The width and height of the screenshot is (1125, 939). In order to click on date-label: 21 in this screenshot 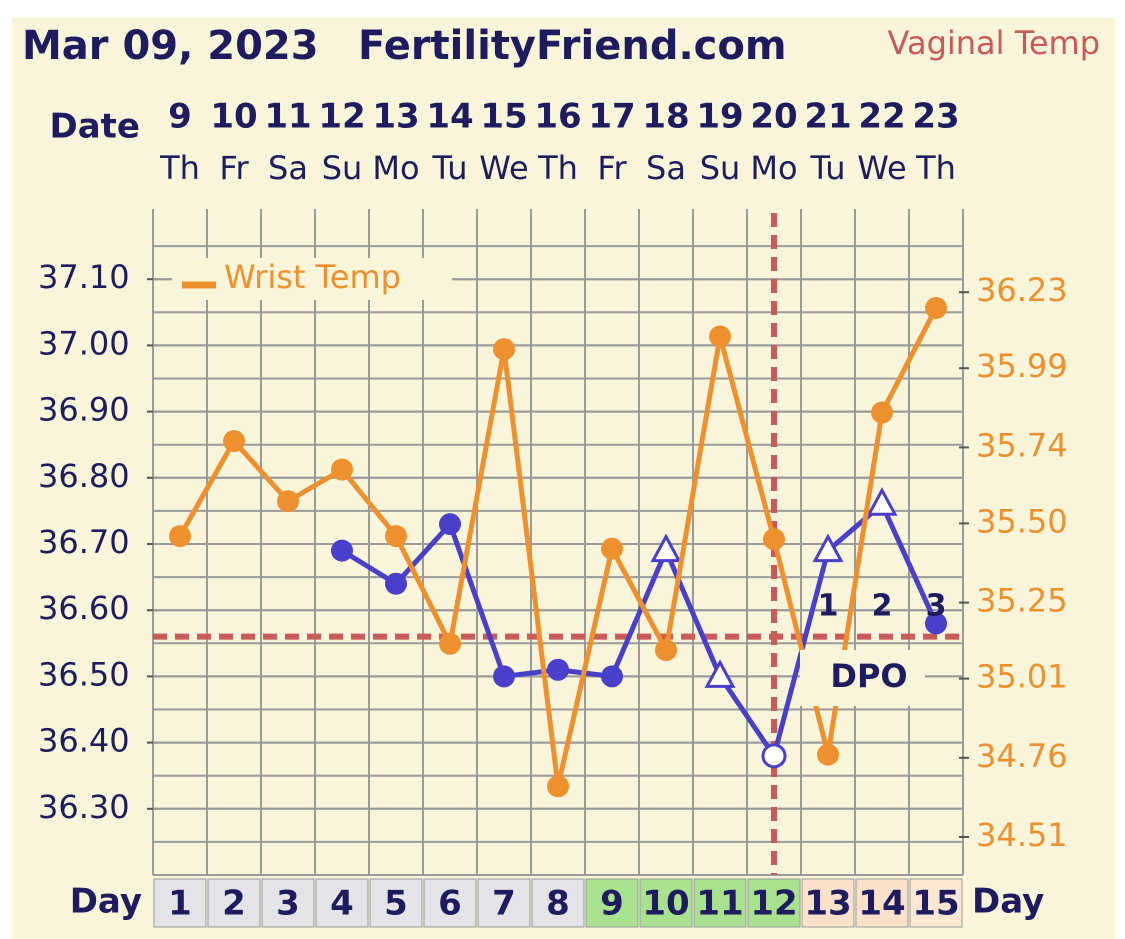, I will do `click(827, 117)`.